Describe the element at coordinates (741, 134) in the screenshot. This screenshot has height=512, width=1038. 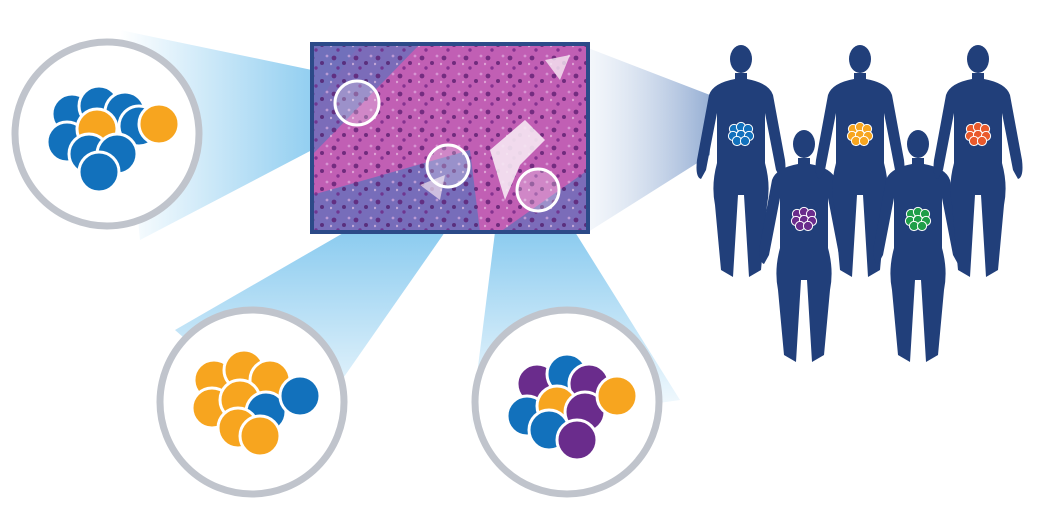
I see `tumor-cluster-blue` at that location.